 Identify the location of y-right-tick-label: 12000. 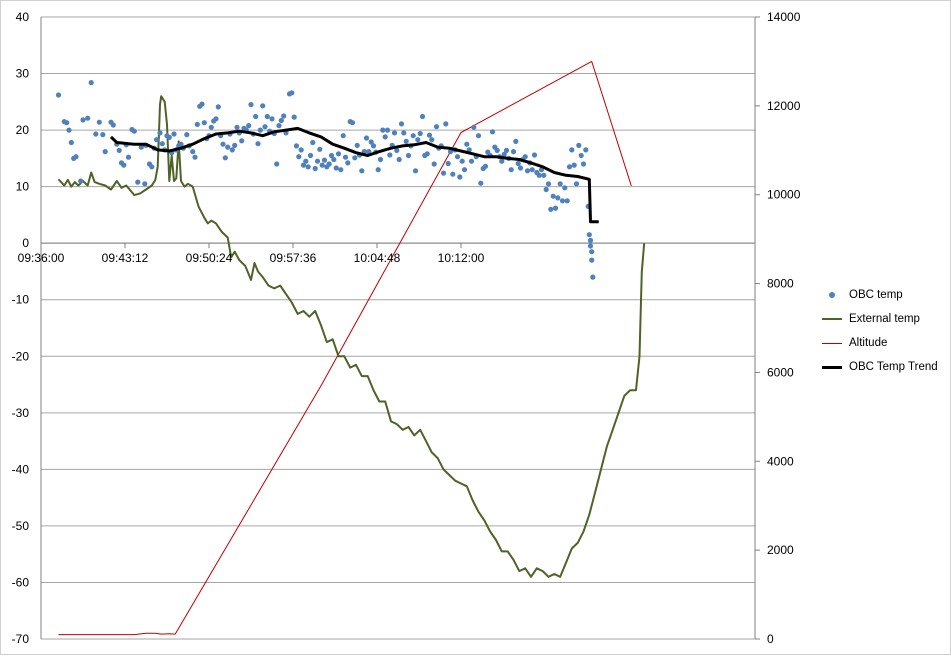
(784, 106).